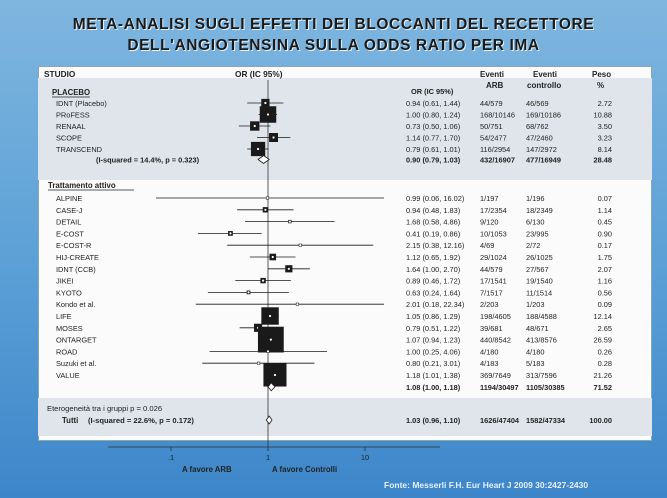 The width and height of the screenshot is (667, 498). I want to click on placebo-study-2-or-text: 1.00 (0.80, 1.24), so click(433, 115).